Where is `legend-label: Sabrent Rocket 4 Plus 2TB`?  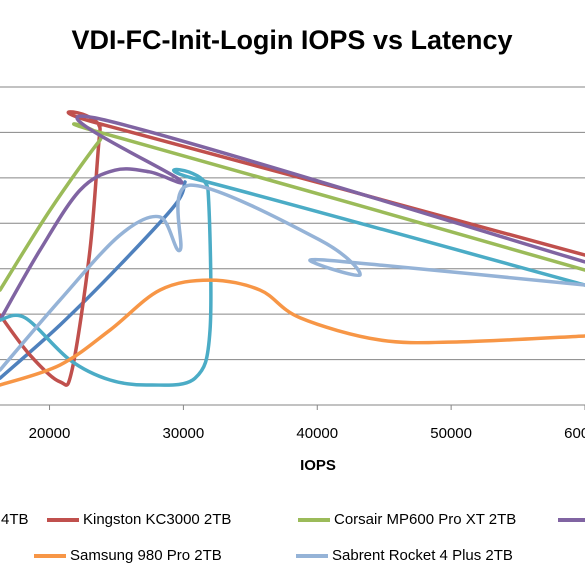
legend-label: Sabrent Rocket 4 Plus 2TB is located at coordinates (422, 555).